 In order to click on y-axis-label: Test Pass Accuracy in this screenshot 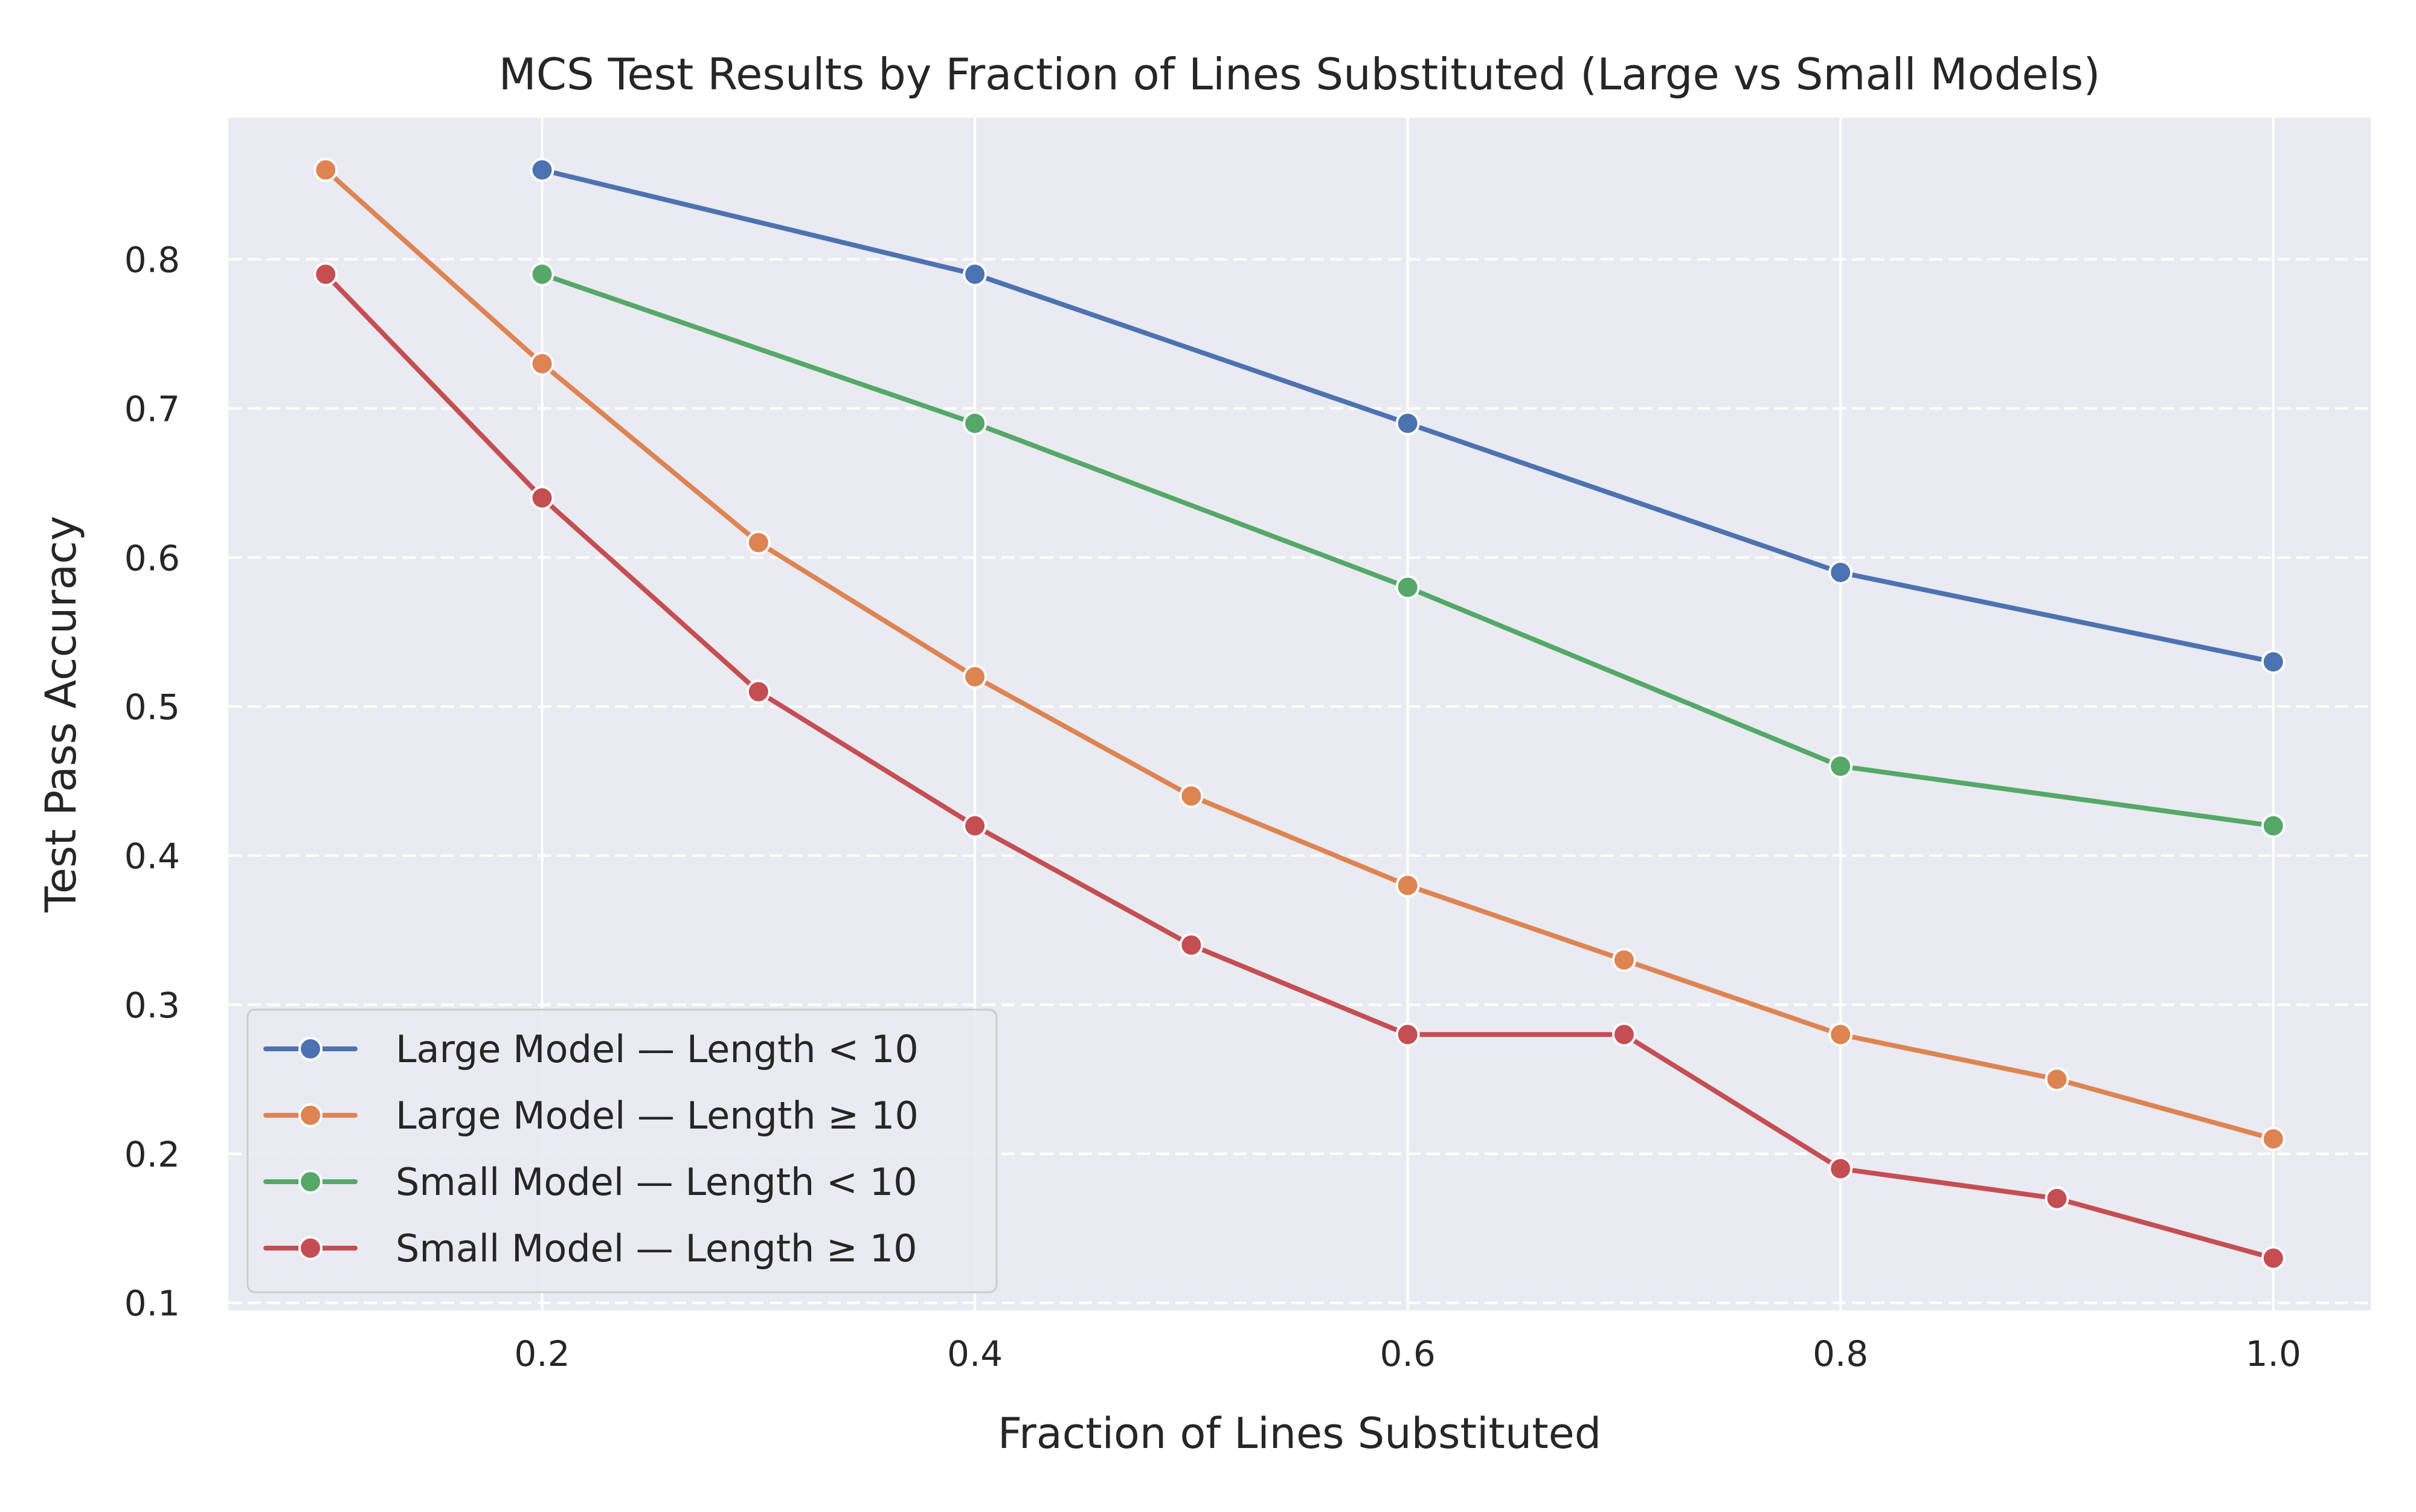, I will do `click(61, 714)`.